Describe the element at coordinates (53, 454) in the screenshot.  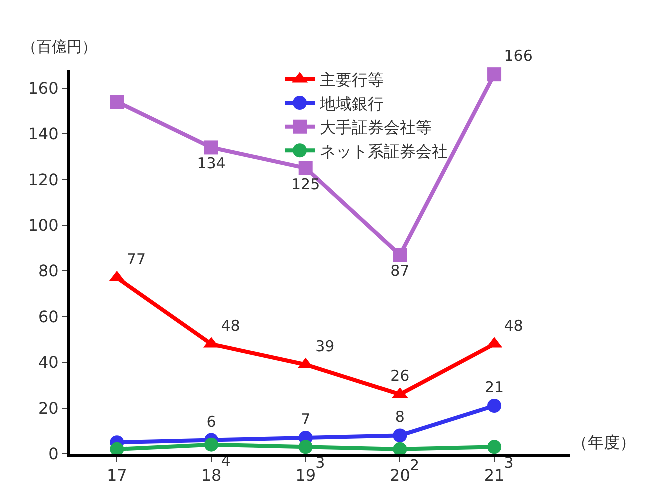
I see `y-tick-label: 0` at that location.